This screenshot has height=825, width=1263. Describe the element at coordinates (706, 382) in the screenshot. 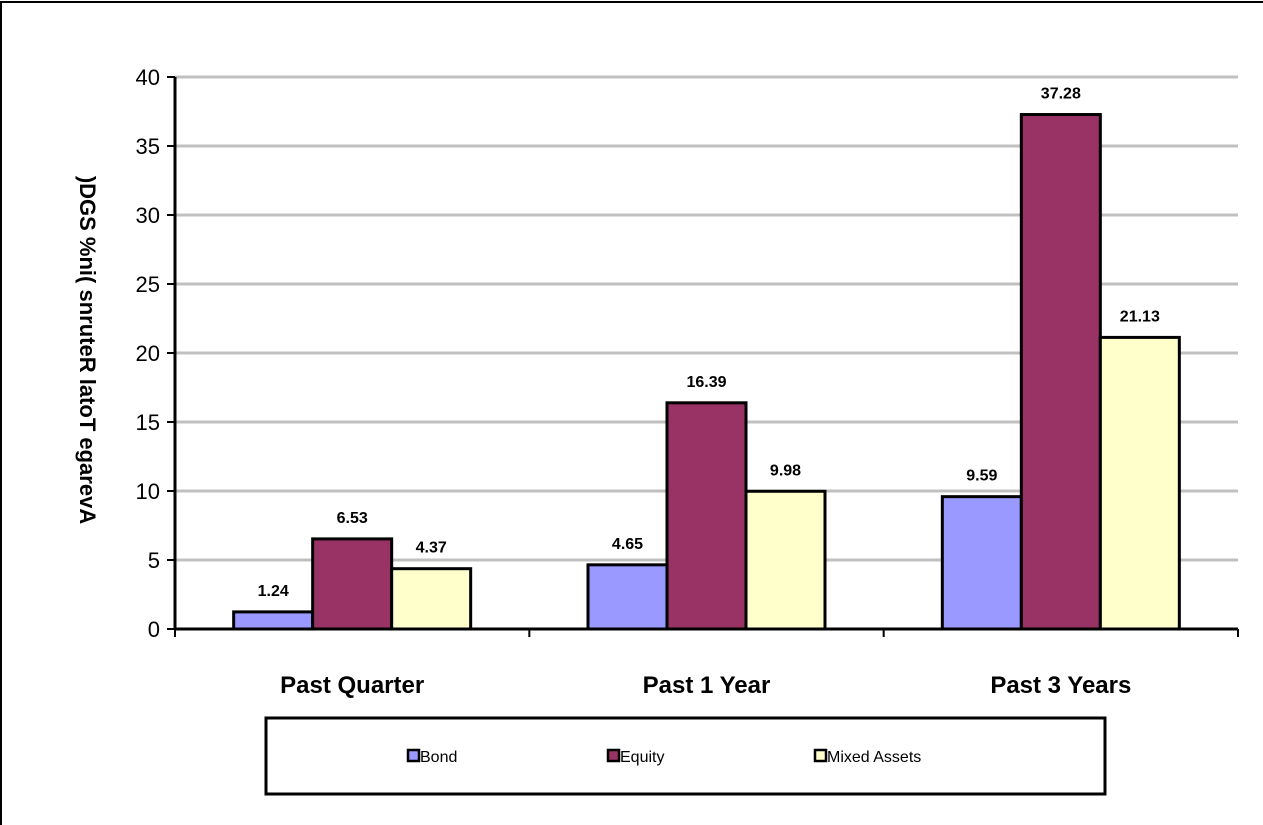

I see `data-label: 16.39` at that location.